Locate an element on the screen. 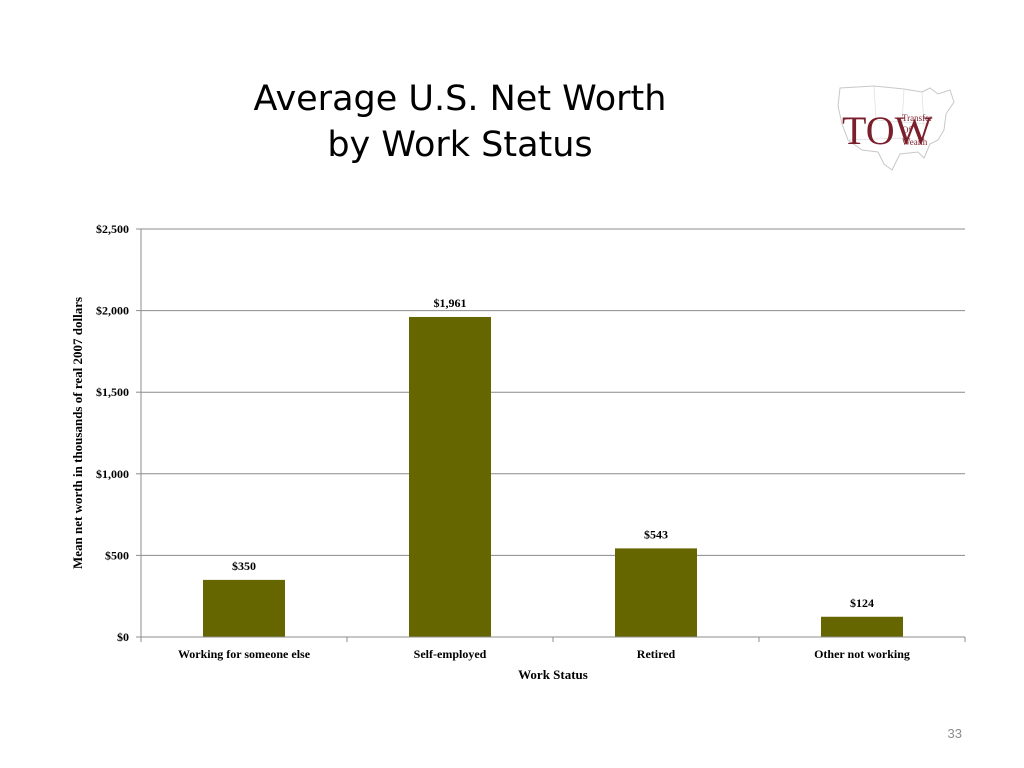 This screenshot has width=1024, height=768. x-tick-label: Self-employed is located at coordinates (450, 654).